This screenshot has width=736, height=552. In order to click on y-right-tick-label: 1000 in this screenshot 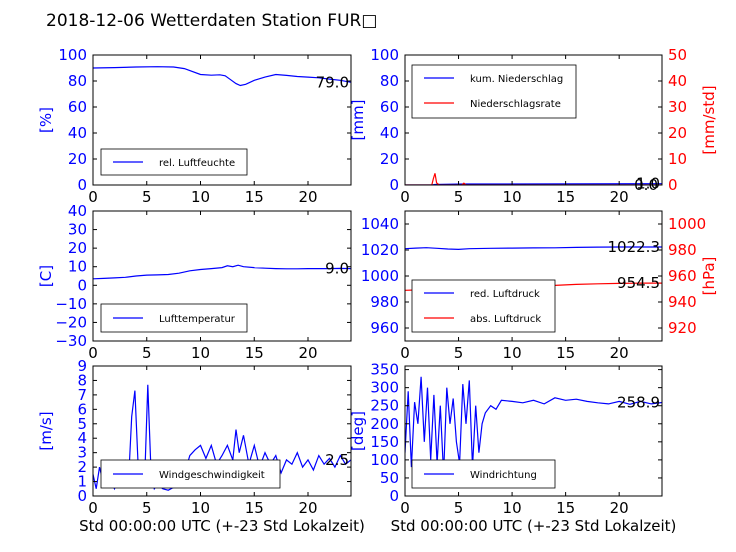, I will do `click(687, 224)`.